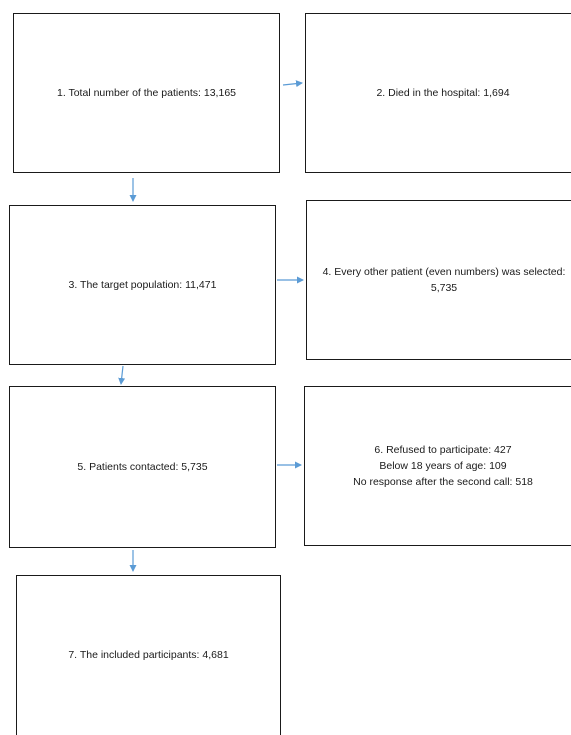  I want to click on total-patients-box: 1. Total number of the patients: 13,165, so click(146, 93).